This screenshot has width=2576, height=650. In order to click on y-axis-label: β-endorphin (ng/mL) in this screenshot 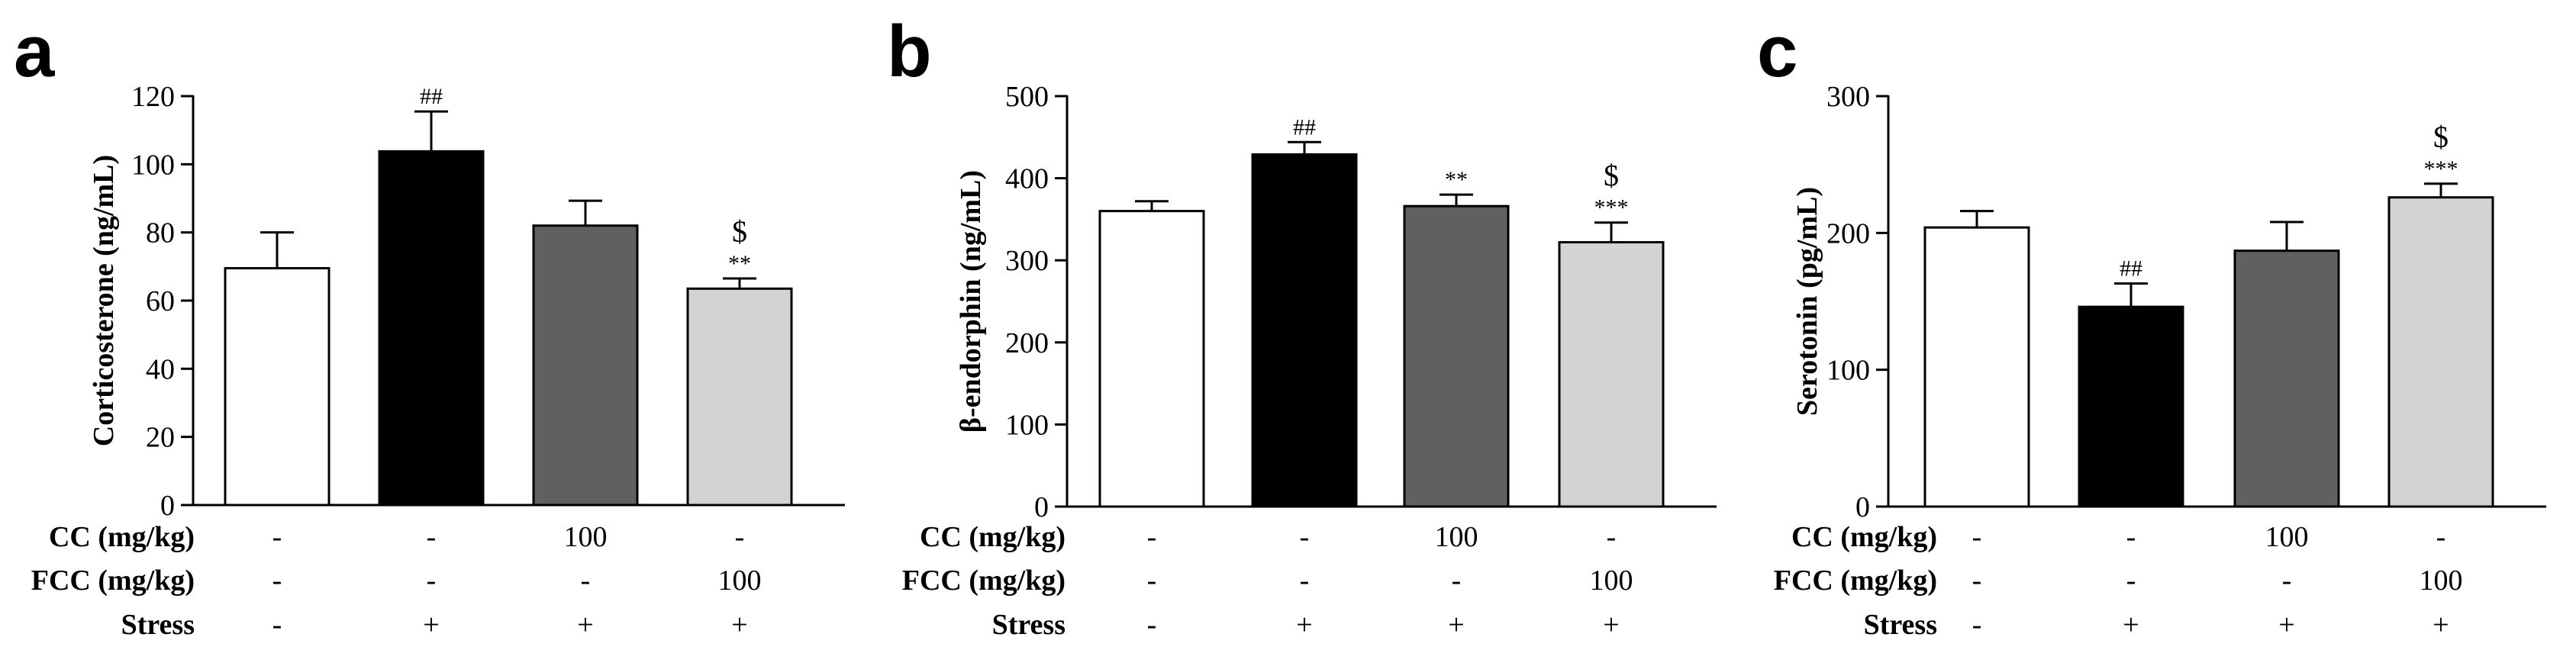, I will do `click(971, 301)`.